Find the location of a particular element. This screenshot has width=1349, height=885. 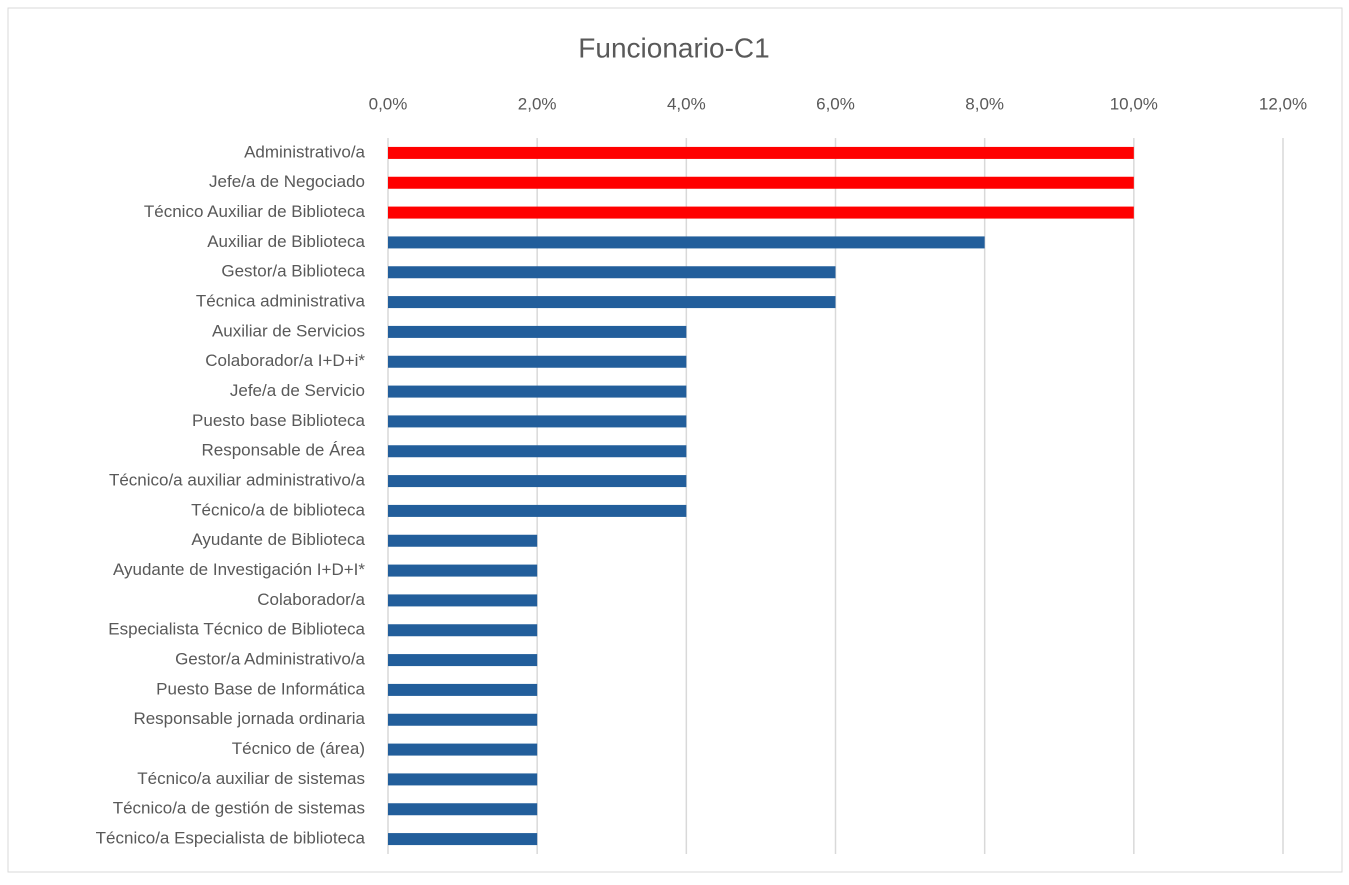

y-tick-label: Responsable de Área is located at coordinates (283, 450).